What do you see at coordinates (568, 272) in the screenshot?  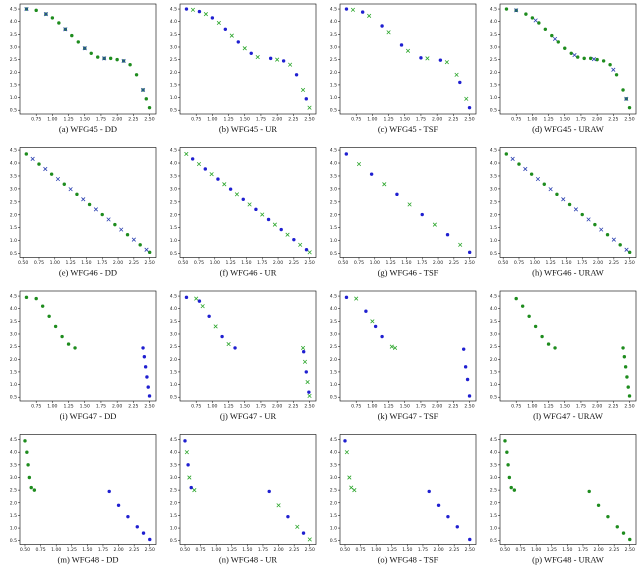 I see `caption: (h) WFG46 - URAW` at bounding box center [568, 272].